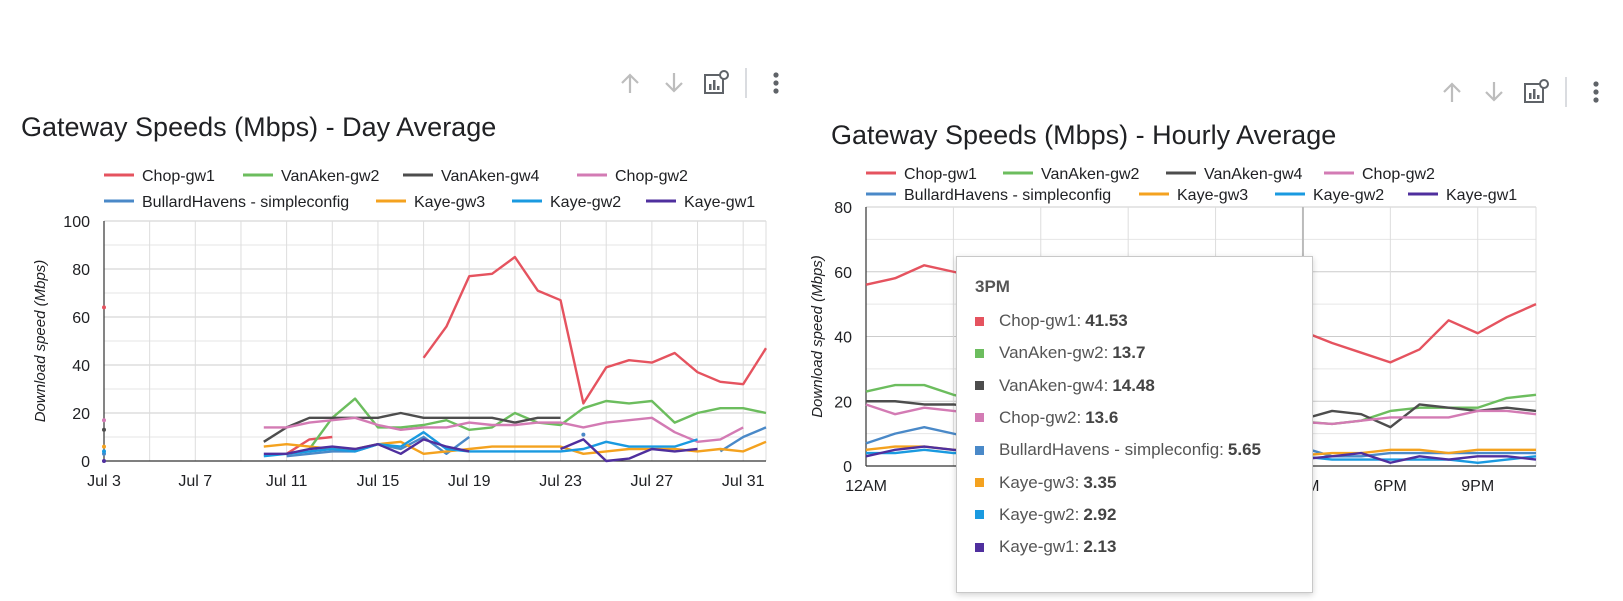 This screenshot has height=601, width=1623. Describe the element at coordinates (259, 127) in the screenshot. I see `chart-title: Gateway Speeds (Mbps) - Day Average` at that location.